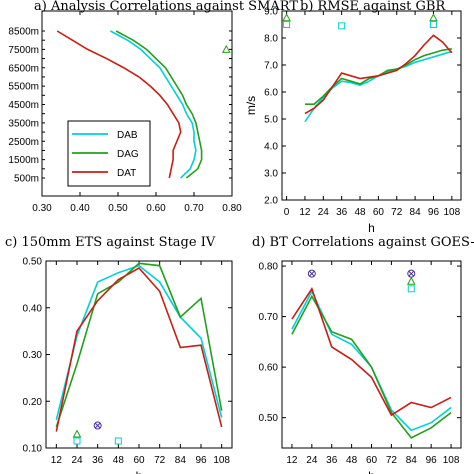 The width and height of the screenshot is (474, 474). Describe the element at coordinates (23, 50) in the screenshot. I see `y-tick-label: 7500m` at that location.